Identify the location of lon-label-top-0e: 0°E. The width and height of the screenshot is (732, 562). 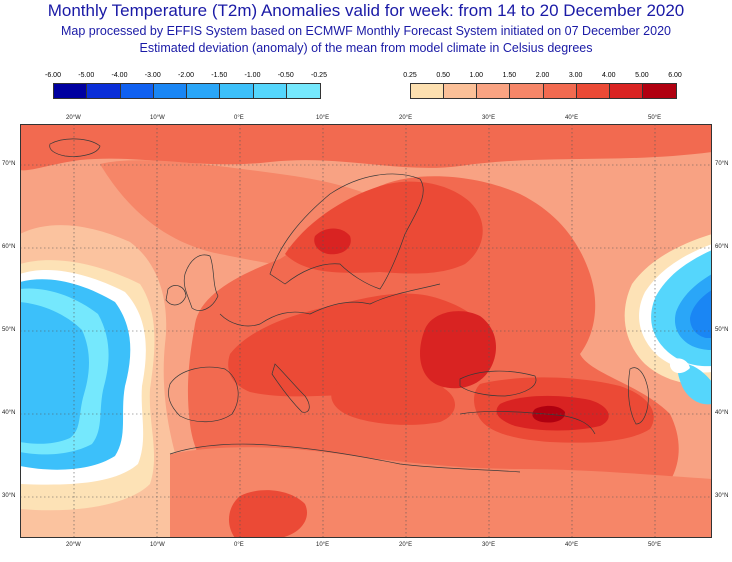
(239, 118).